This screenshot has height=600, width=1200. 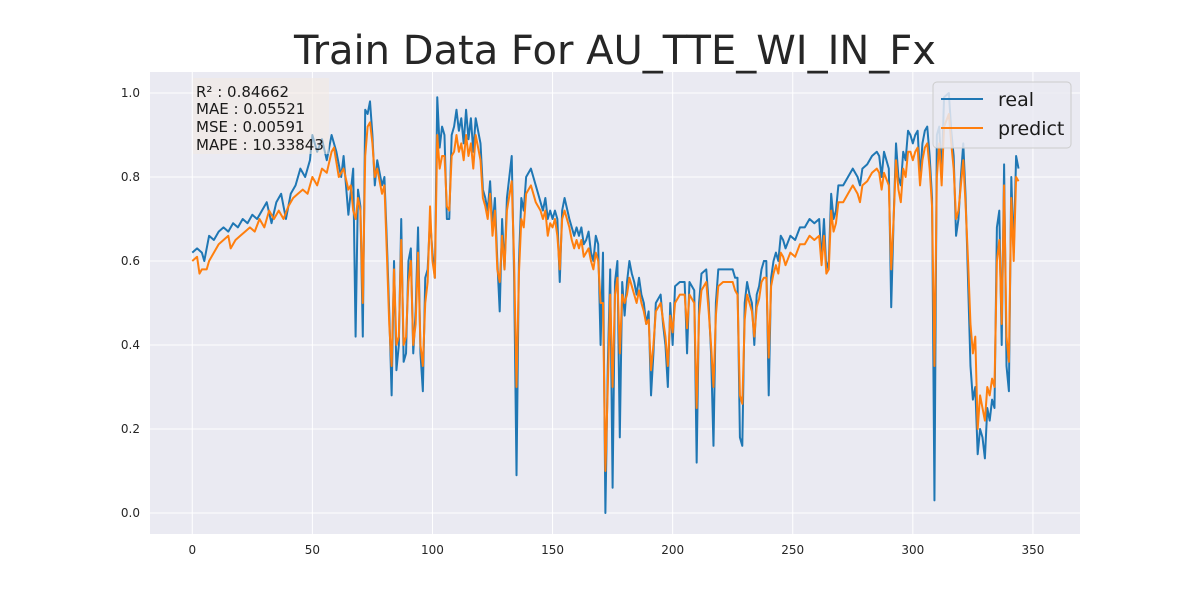 I want to click on legend-label-real: real, so click(x=1016, y=100).